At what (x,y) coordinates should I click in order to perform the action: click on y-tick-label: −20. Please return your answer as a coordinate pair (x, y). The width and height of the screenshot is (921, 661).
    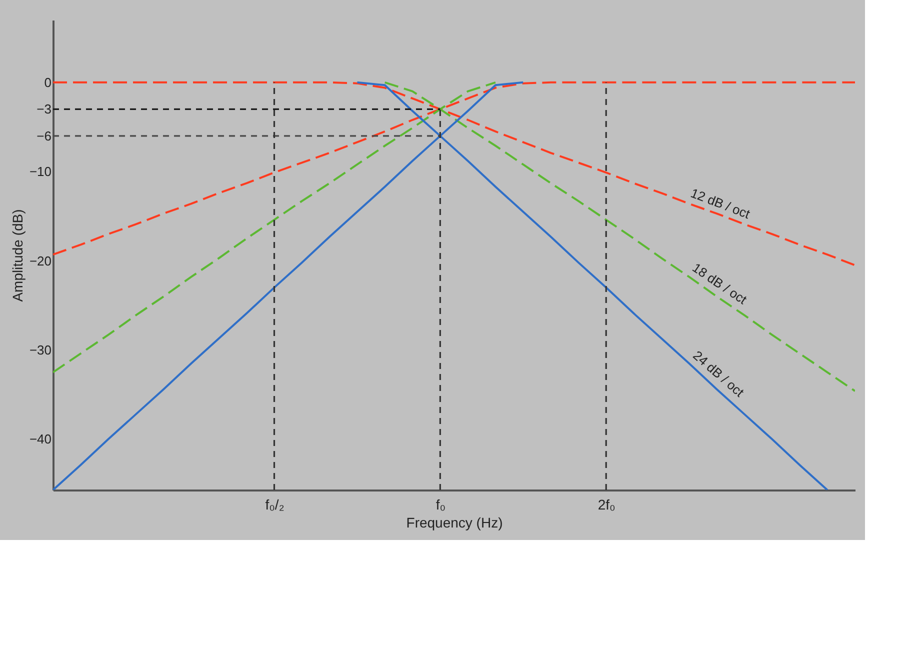
    Looking at the image, I should click on (40, 260).